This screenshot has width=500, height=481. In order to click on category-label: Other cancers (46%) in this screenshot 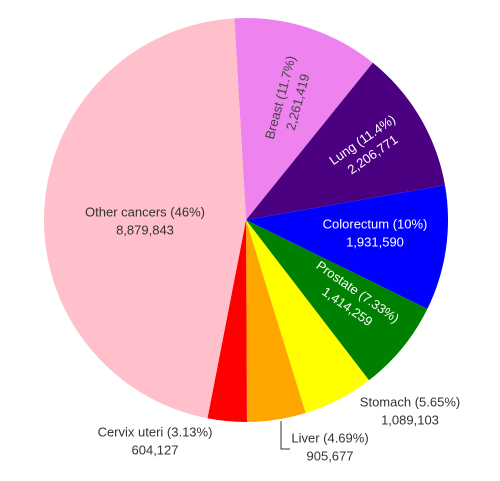, I will do `click(145, 211)`.